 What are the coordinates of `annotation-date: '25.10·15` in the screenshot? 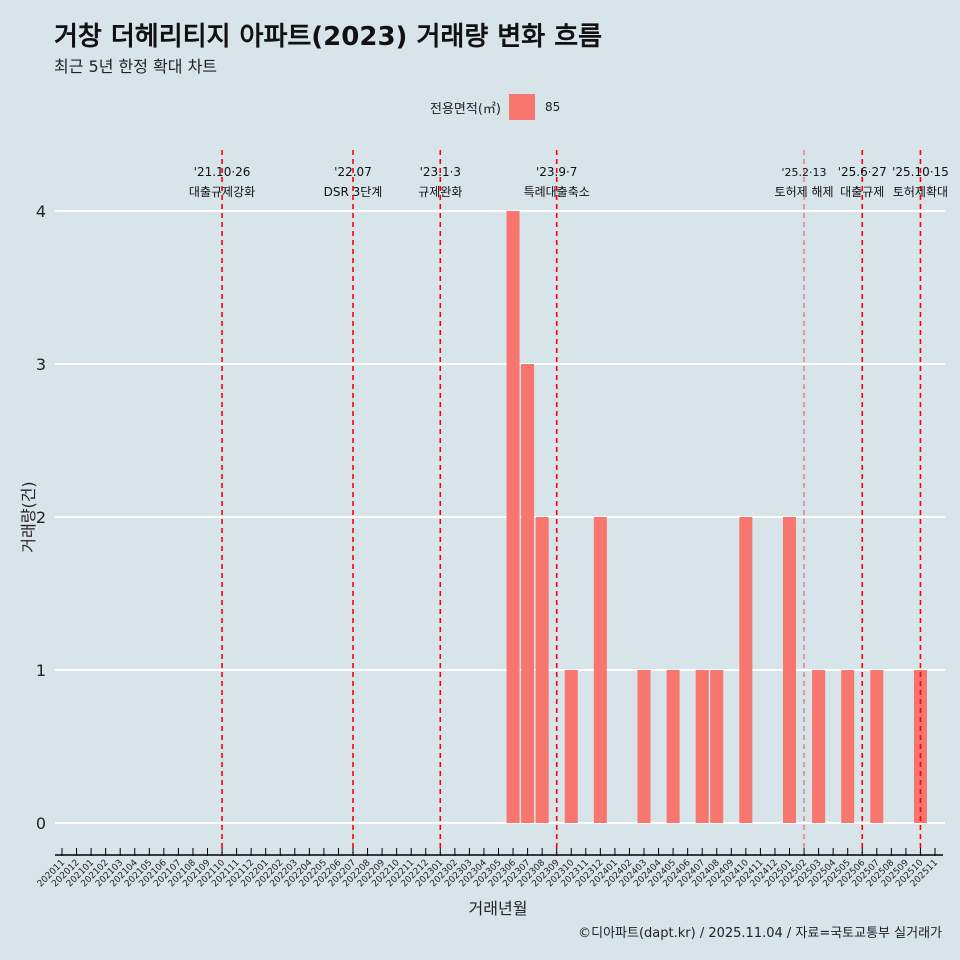 It's located at (920, 172).